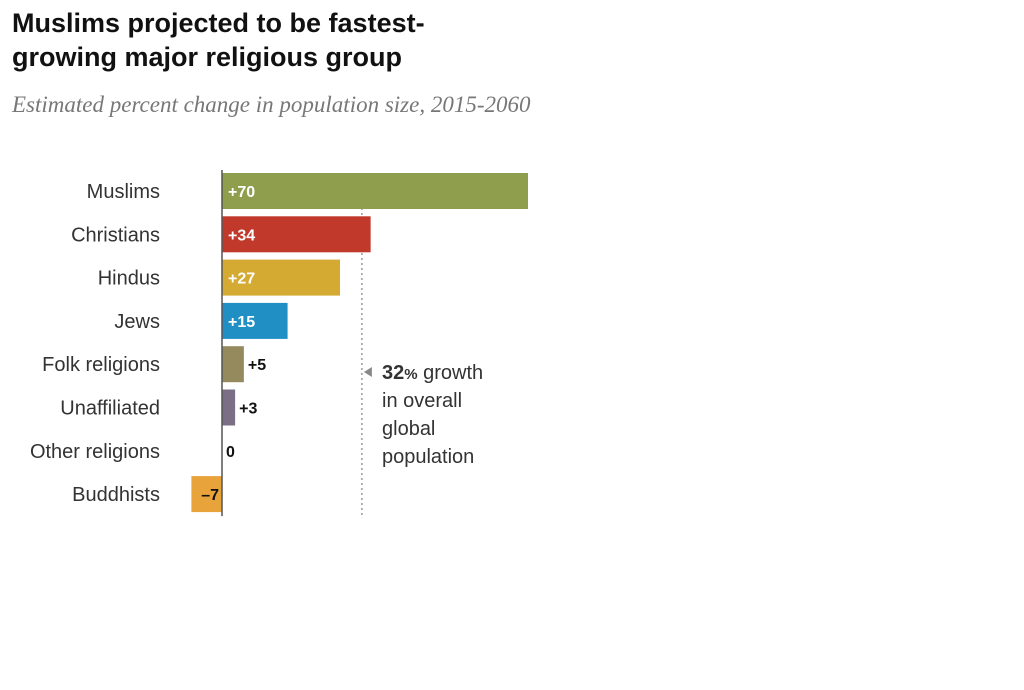  What do you see at coordinates (248, 409) in the screenshot?
I see `value-label-unaffiliated: +3` at bounding box center [248, 409].